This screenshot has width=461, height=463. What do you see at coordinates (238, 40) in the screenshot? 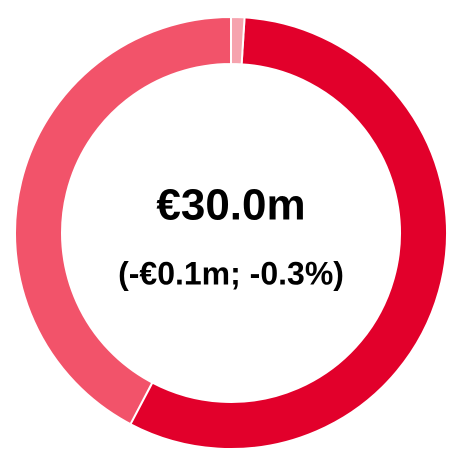
I see `donut-segment` at bounding box center [238, 40].